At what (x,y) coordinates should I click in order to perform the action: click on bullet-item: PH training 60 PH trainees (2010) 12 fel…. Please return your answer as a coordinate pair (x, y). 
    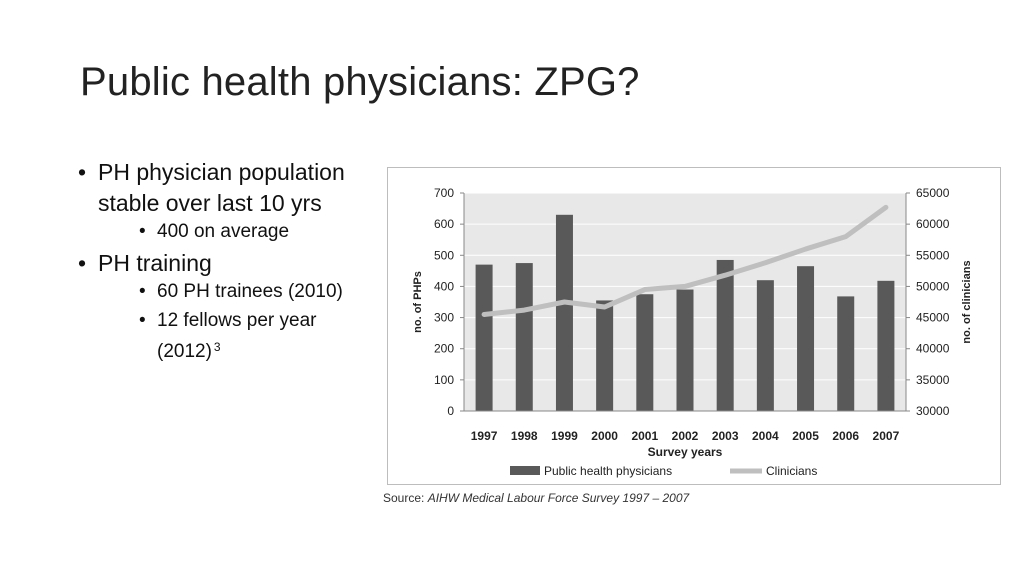
    Looking at the image, I should click on (228, 306).